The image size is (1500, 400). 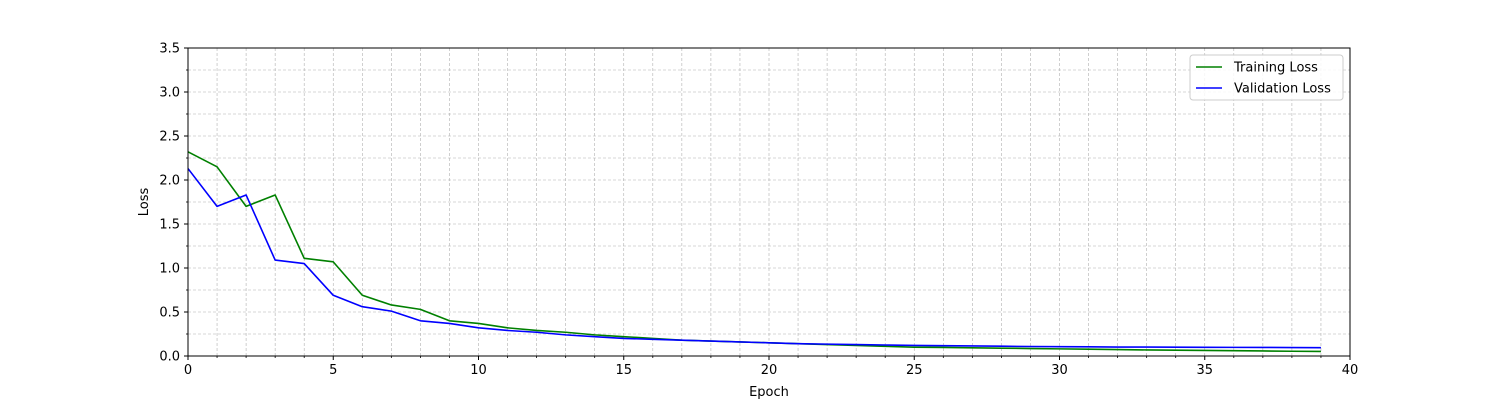 I want to click on x-tick-label: 30, so click(x=1059, y=370).